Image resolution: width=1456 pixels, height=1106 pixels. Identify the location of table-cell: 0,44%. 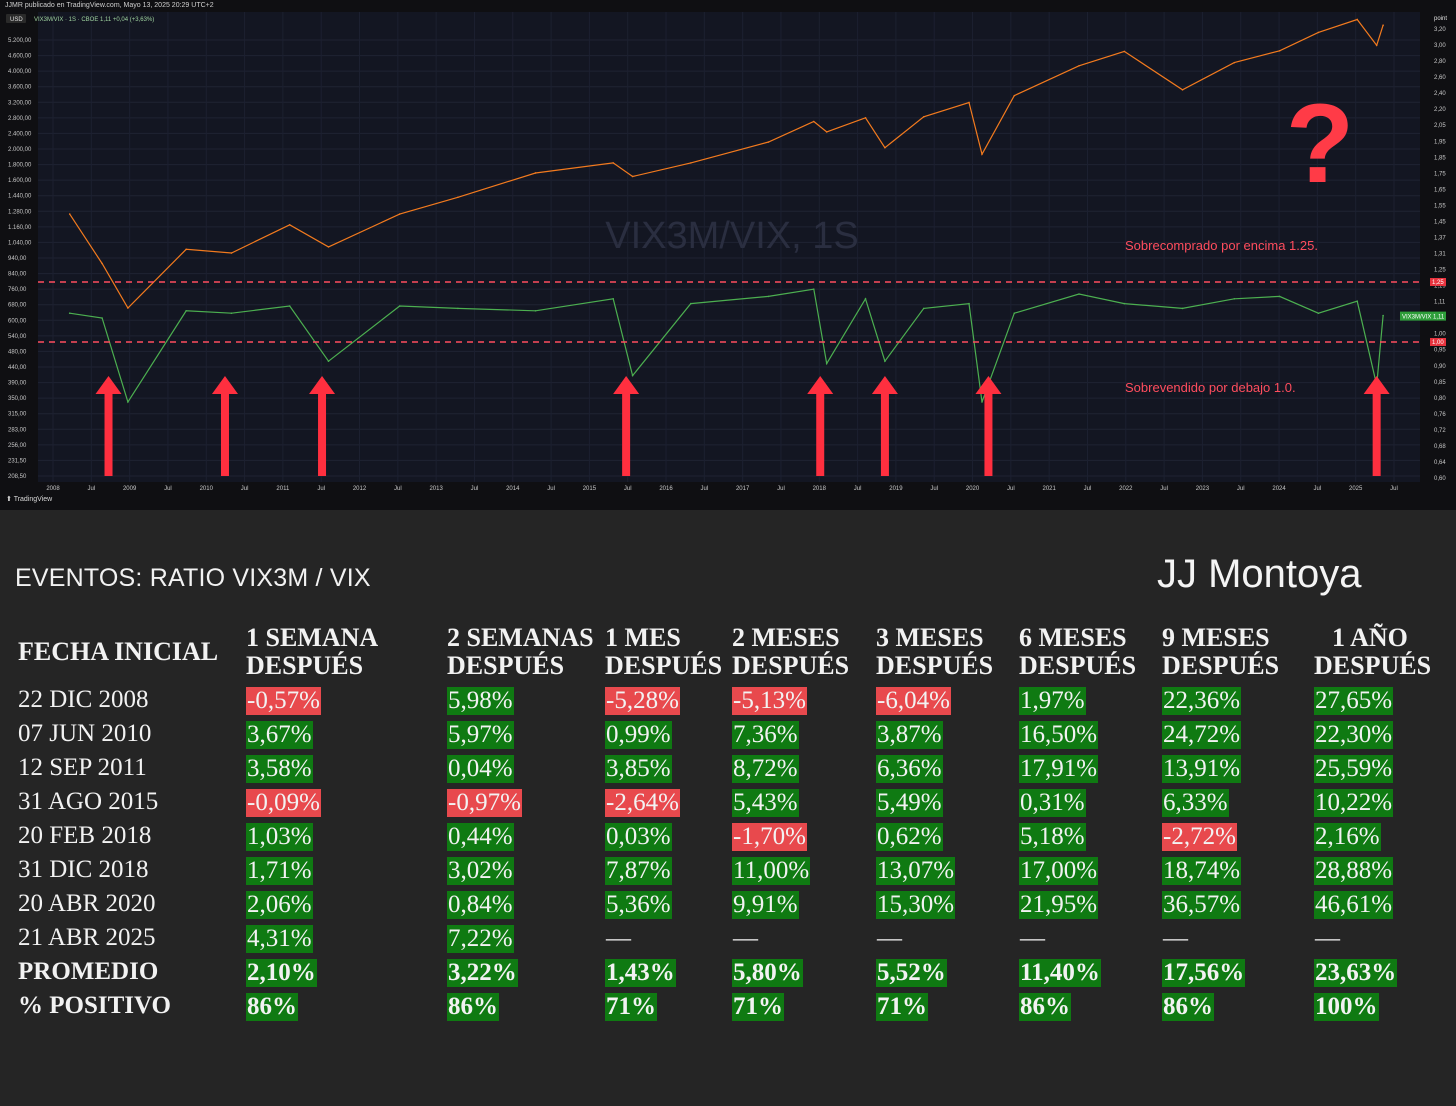
(480, 837).